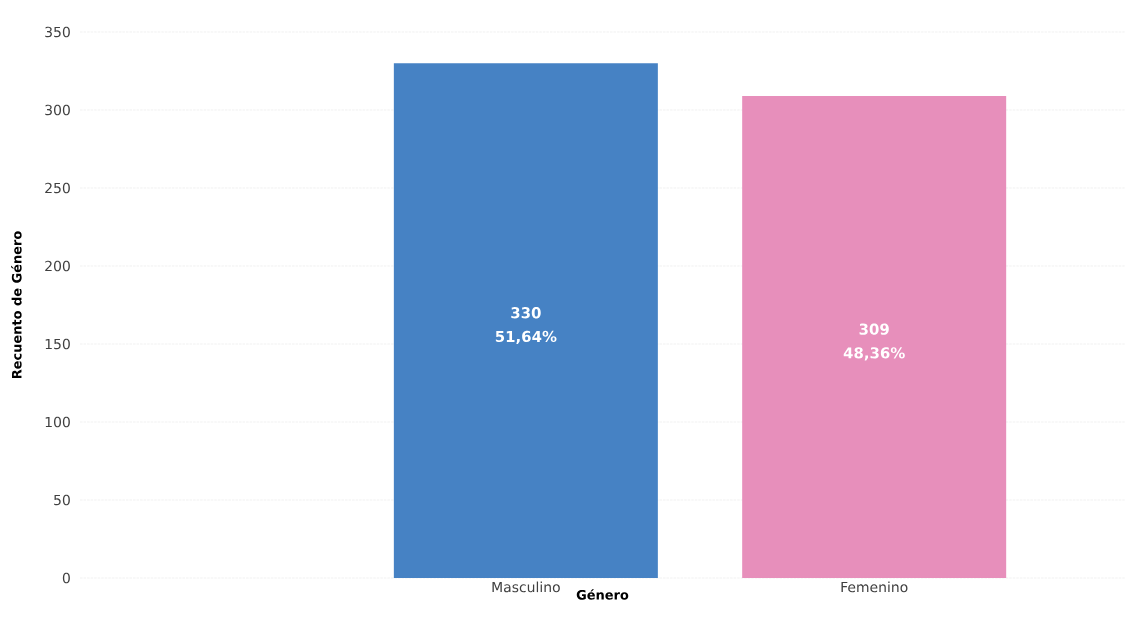 This screenshot has width=1134, height=621. What do you see at coordinates (874, 354) in the screenshot?
I see `annotation: 48,36%` at bounding box center [874, 354].